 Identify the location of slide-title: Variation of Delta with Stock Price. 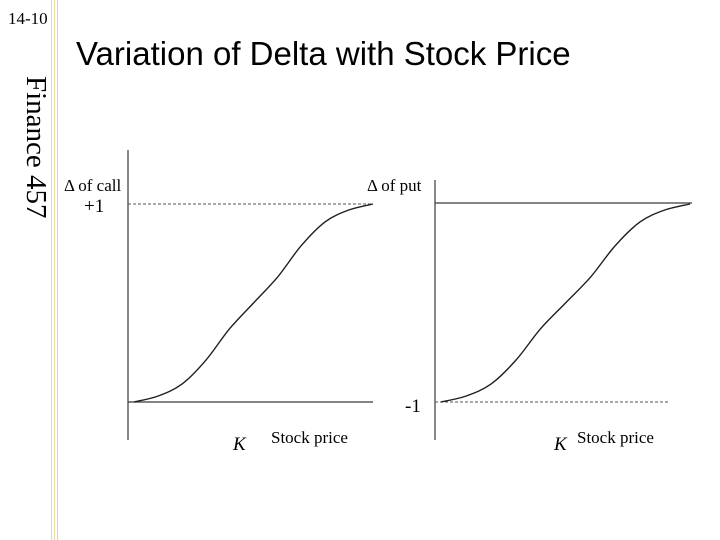
(323, 53).